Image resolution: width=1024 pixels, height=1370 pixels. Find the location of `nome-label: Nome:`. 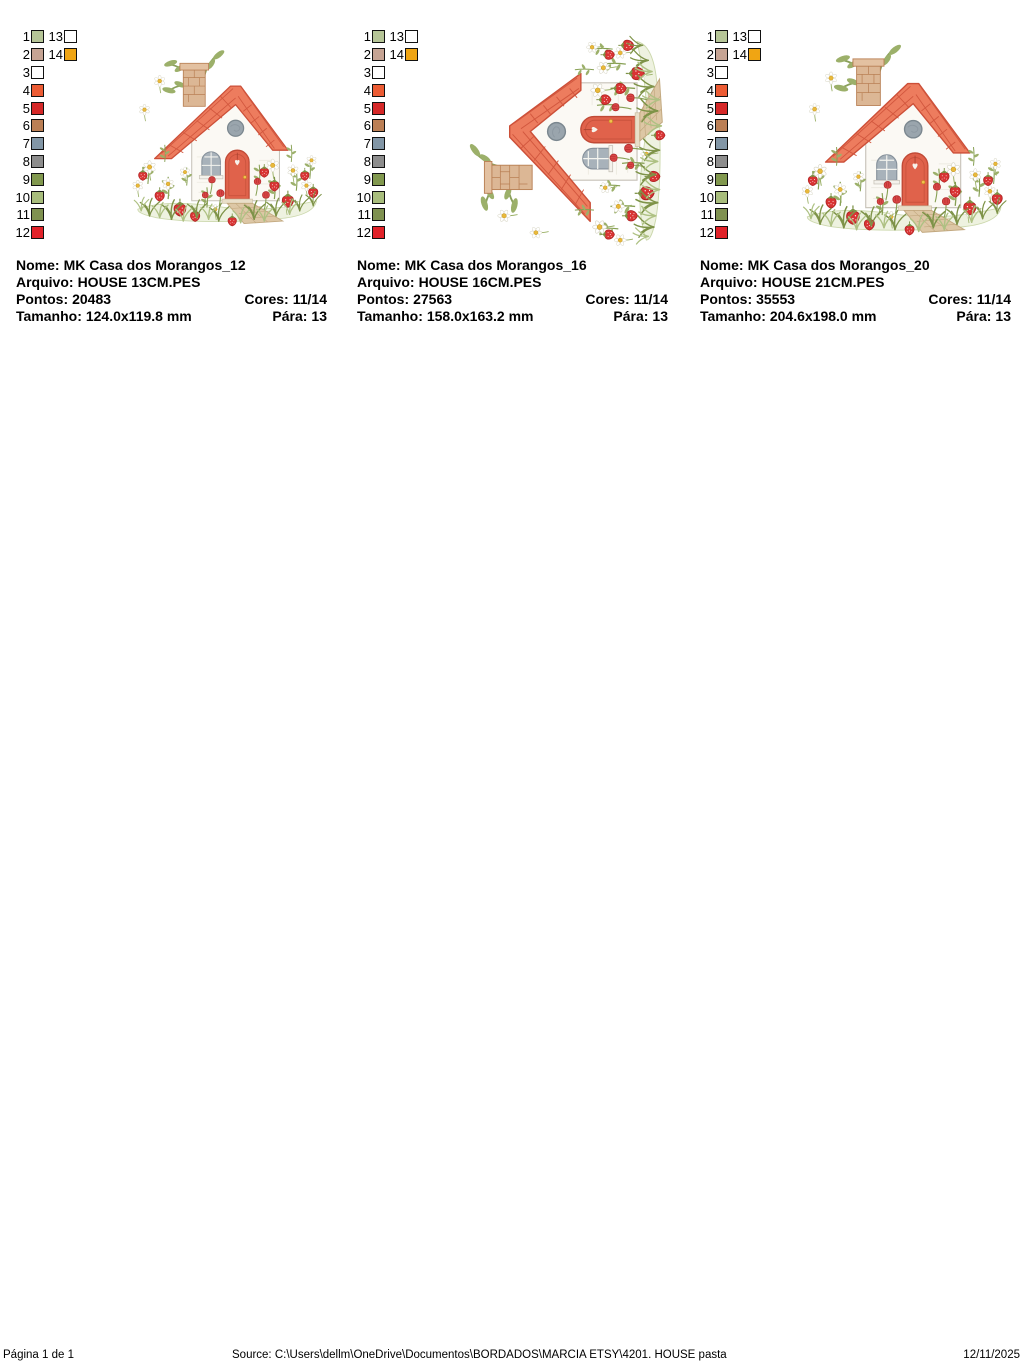

nome-label: Nome: is located at coordinates (722, 265).